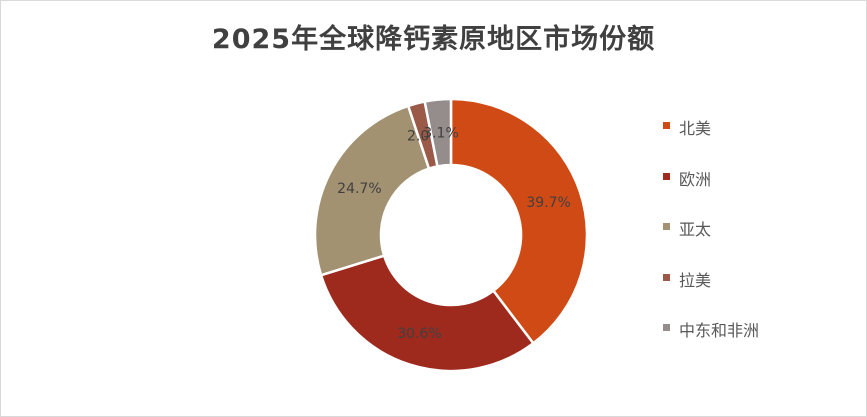 This screenshot has height=417, width=867. I want to click on legend-label: 拉美, so click(695, 280).